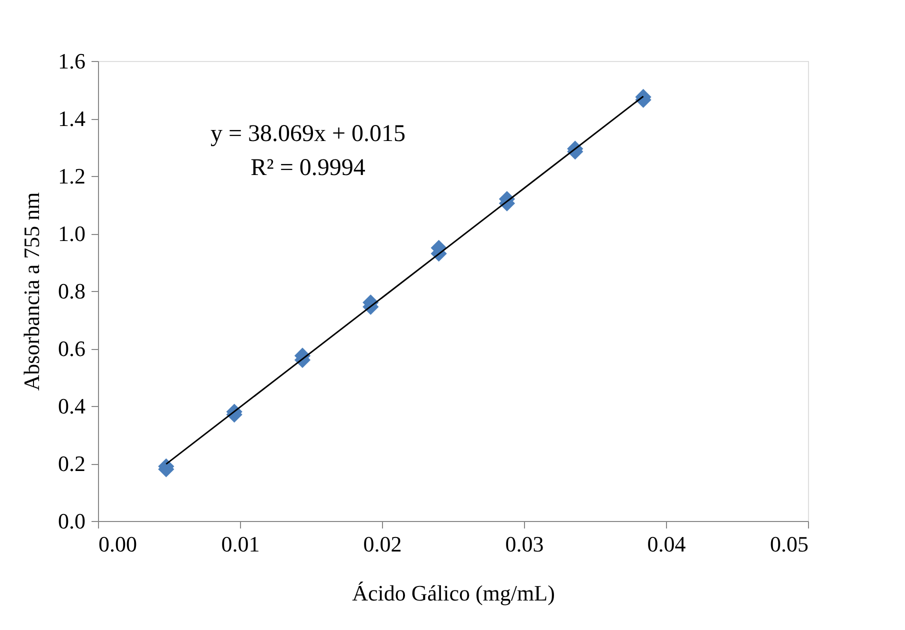  What do you see at coordinates (72, 348) in the screenshot?
I see `y-tick-label: 0.6` at bounding box center [72, 348].